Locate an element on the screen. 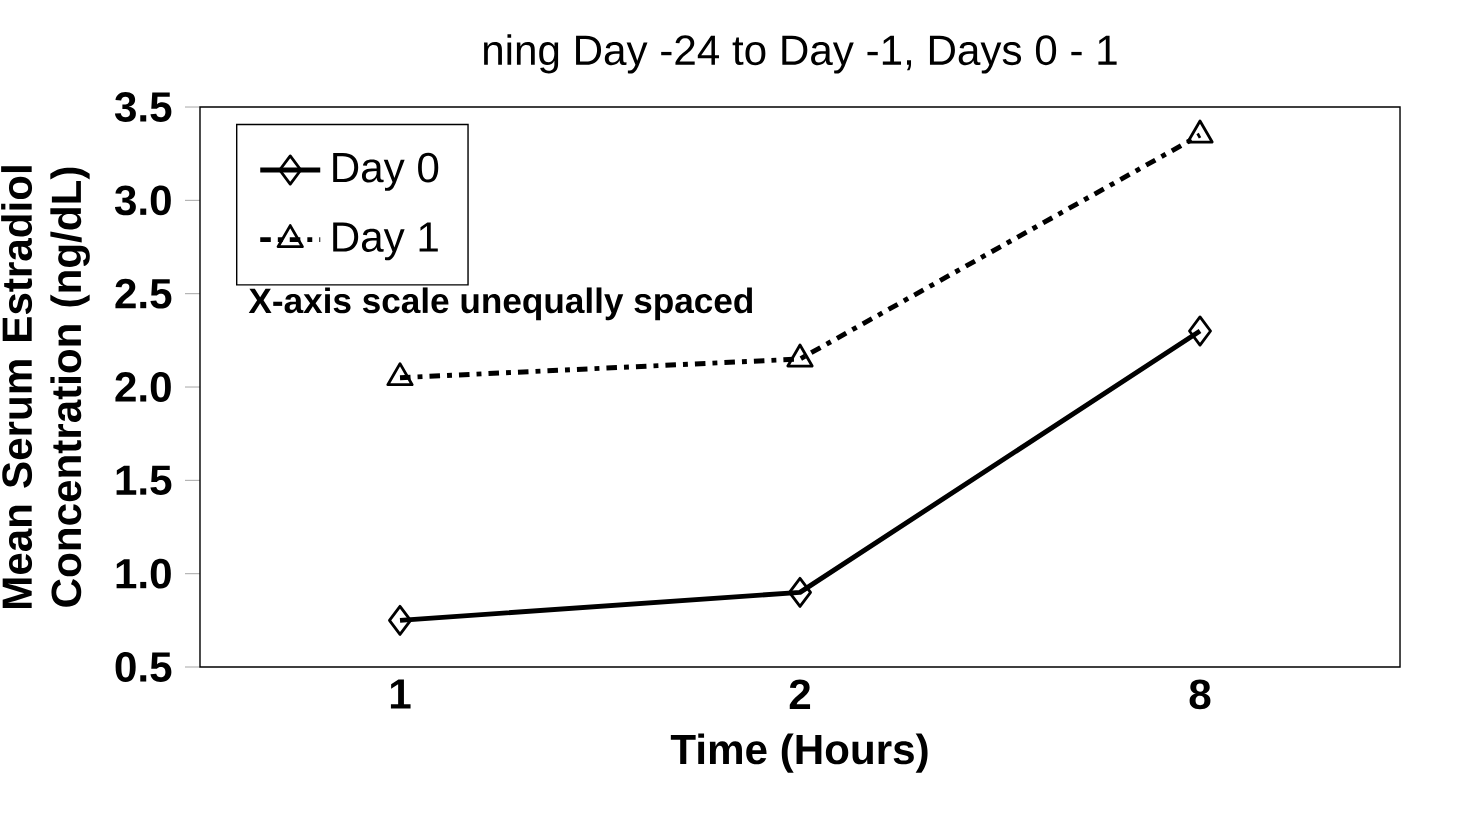  x-tick-label: 8 is located at coordinates (1200, 694).